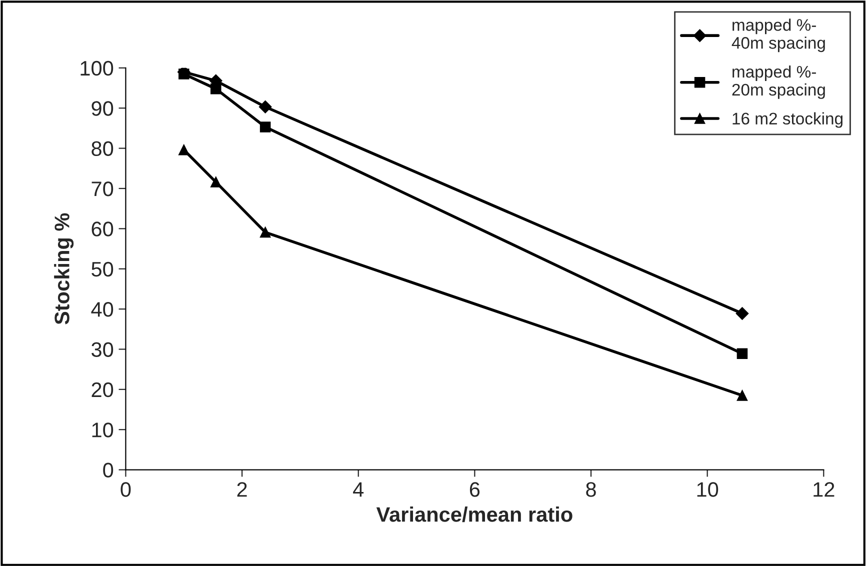 This screenshot has width=867, height=566. What do you see at coordinates (707, 489) in the screenshot?
I see `x-tick-label: 10` at bounding box center [707, 489].